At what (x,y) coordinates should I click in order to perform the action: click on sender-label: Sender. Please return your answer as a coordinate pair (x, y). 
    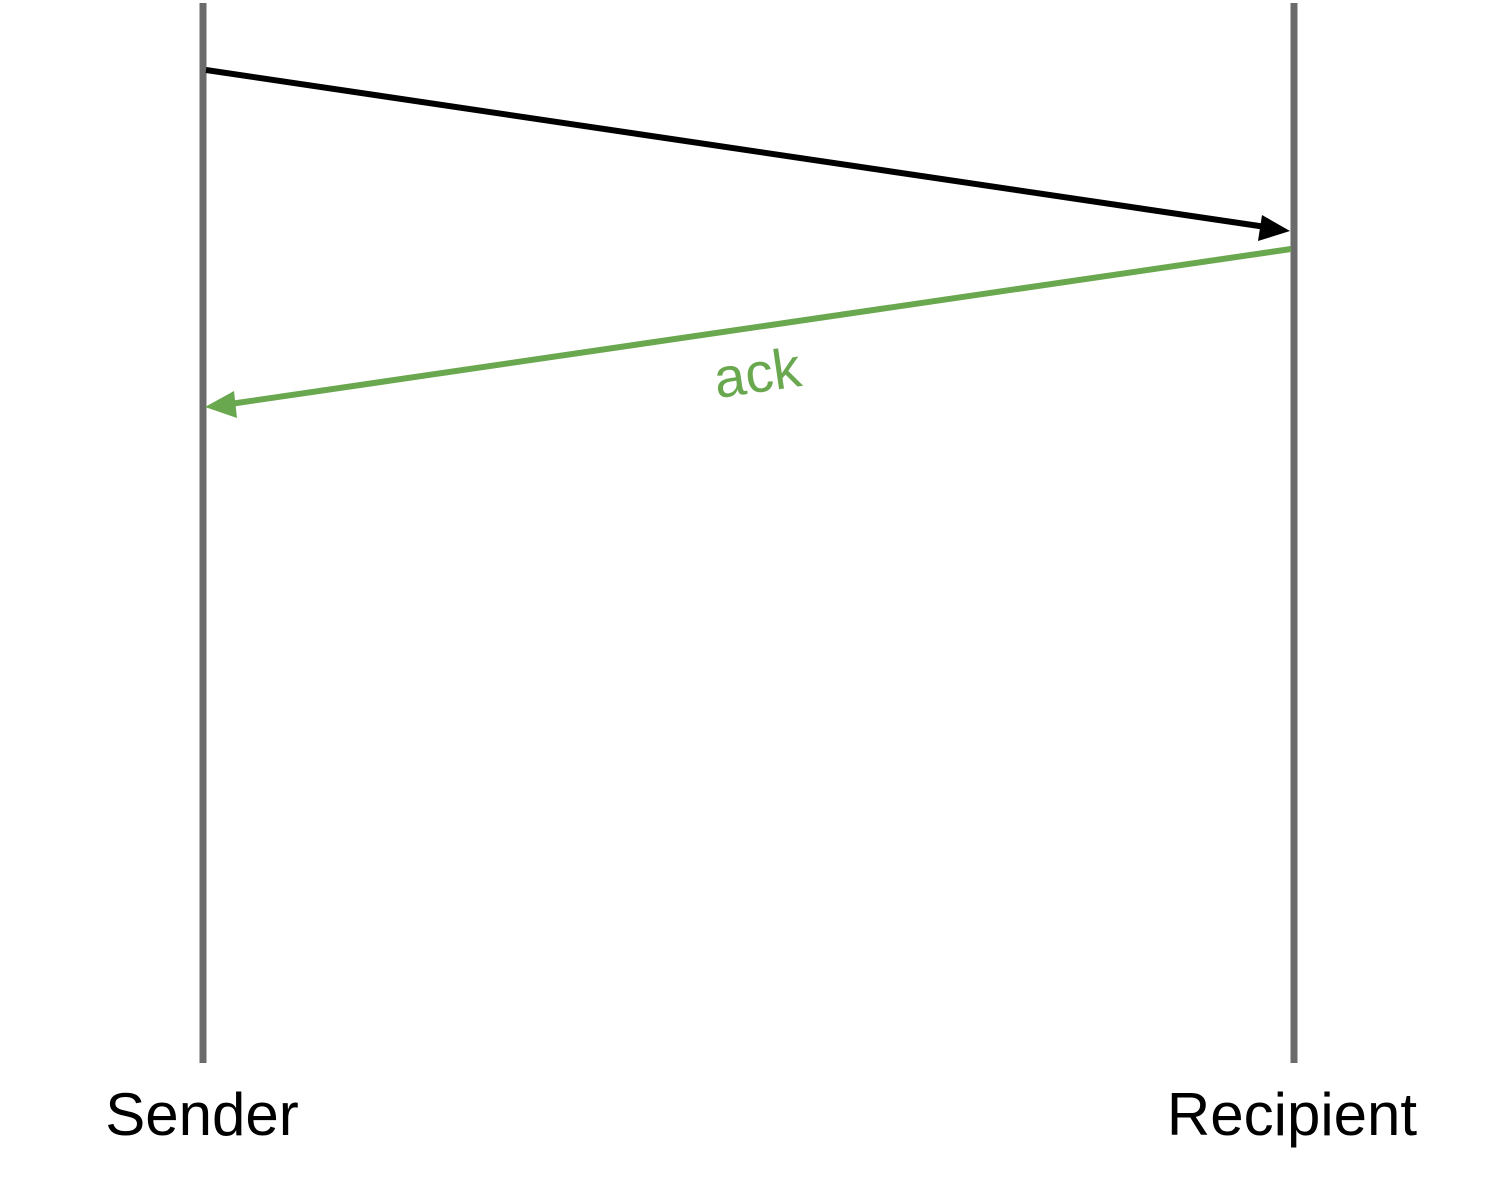
    Looking at the image, I should click on (201, 1114).